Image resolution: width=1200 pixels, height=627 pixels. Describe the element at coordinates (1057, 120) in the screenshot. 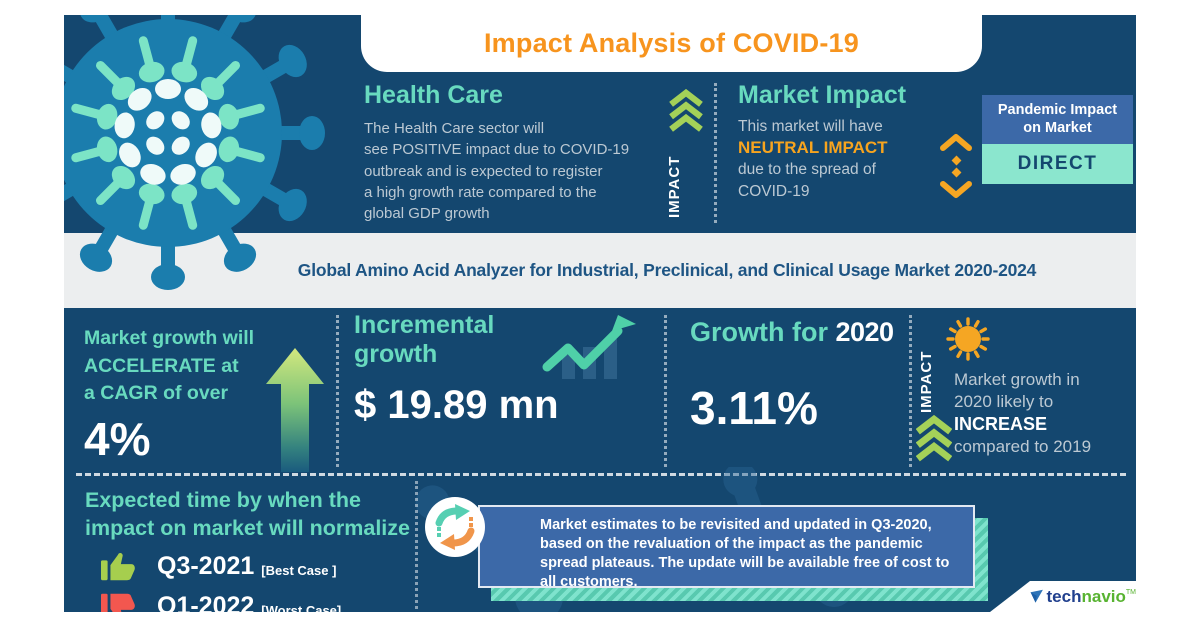

I see `pandemic-impact-box-header: Pandemic Impact on Market` at that location.